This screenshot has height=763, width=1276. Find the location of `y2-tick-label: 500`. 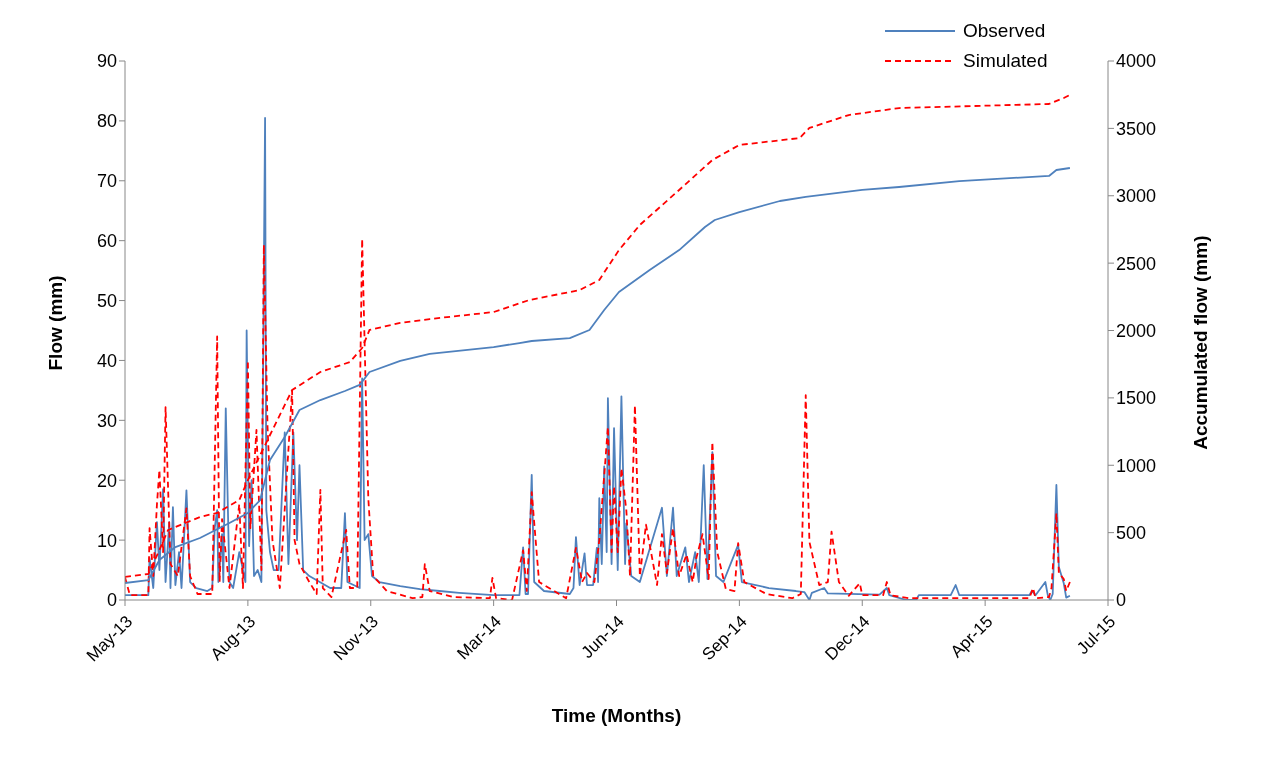

y2-tick-label: 500 is located at coordinates (1131, 533).